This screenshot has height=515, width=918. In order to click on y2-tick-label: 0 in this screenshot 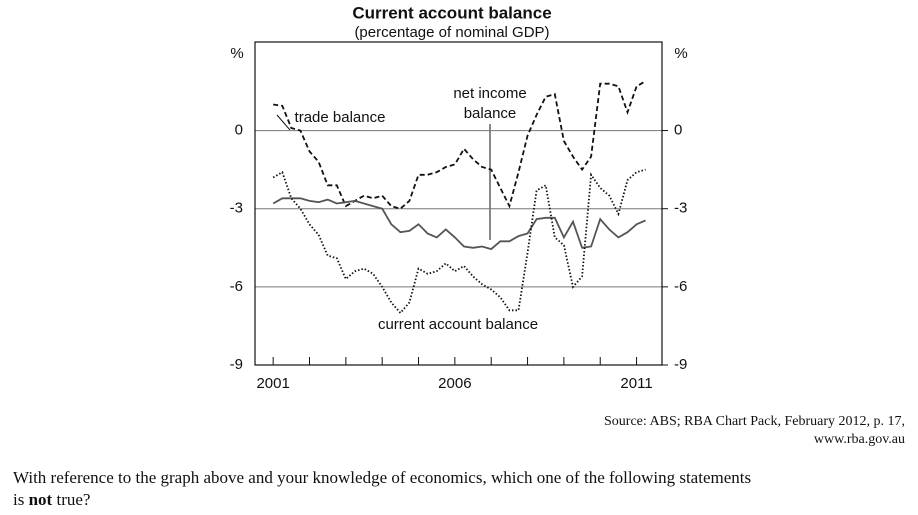, I will do `click(678, 130)`.